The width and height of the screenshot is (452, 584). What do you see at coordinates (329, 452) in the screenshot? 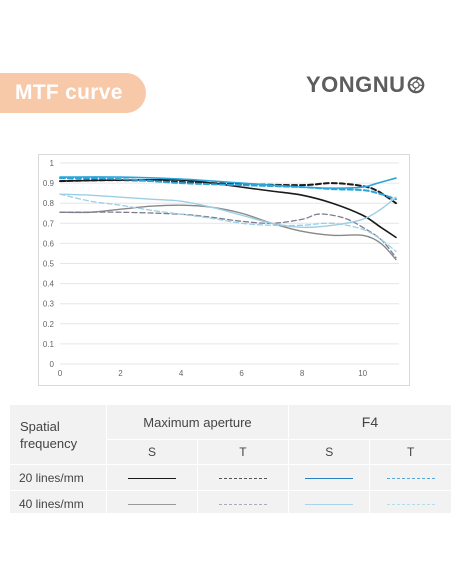
I see `col-s-f4: S` at bounding box center [329, 452].